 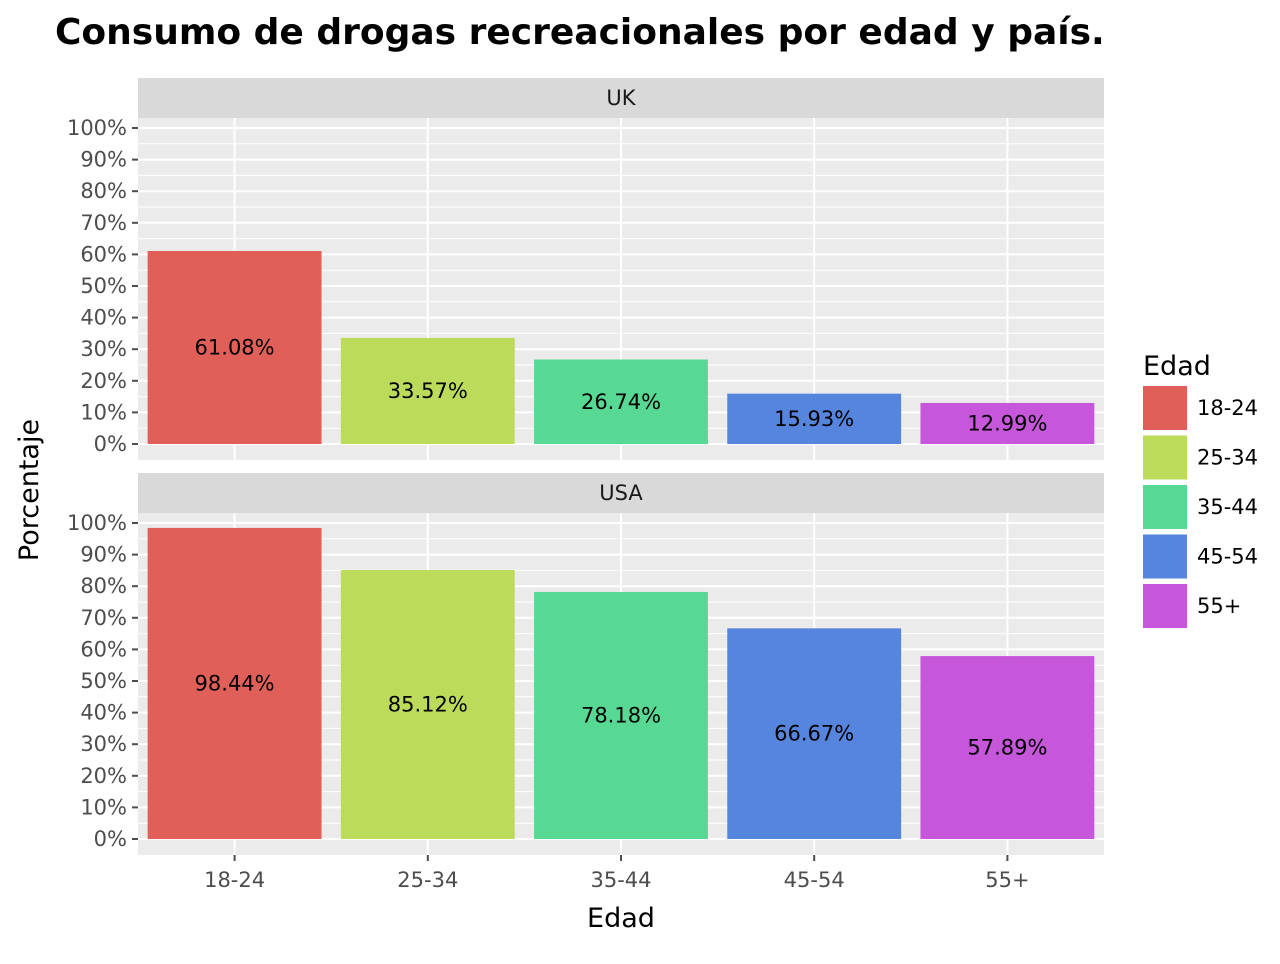 What do you see at coordinates (1227, 458) in the screenshot?
I see `legend-label: 25-34` at bounding box center [1227, 458].